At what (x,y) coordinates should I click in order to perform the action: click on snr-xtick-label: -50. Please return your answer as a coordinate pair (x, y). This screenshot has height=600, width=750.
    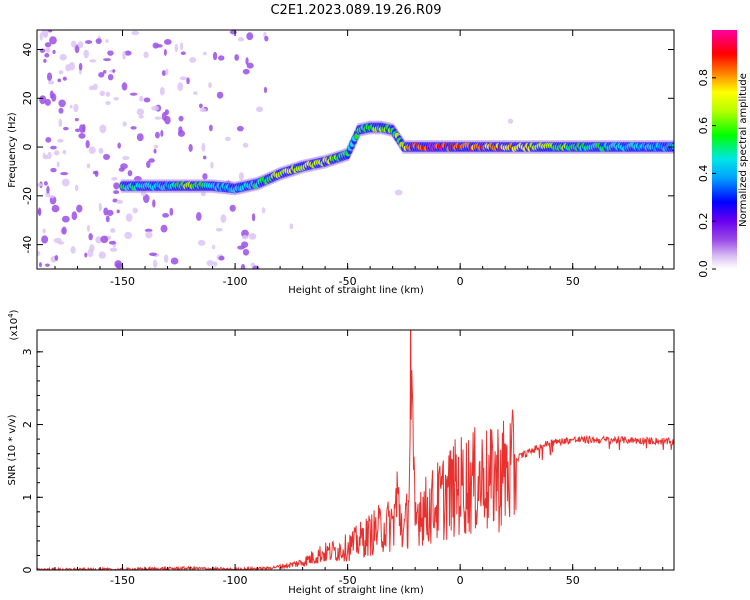
    Looking at the image, I should click on (348, 580).